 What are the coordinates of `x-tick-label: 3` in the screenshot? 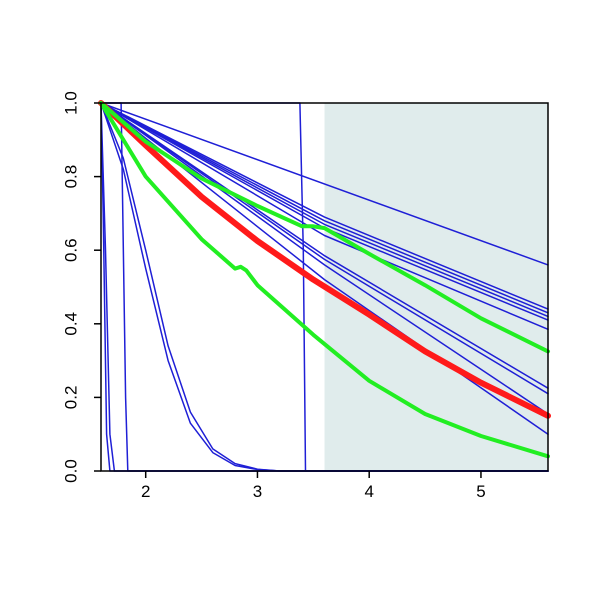 It's located at (257, 491).